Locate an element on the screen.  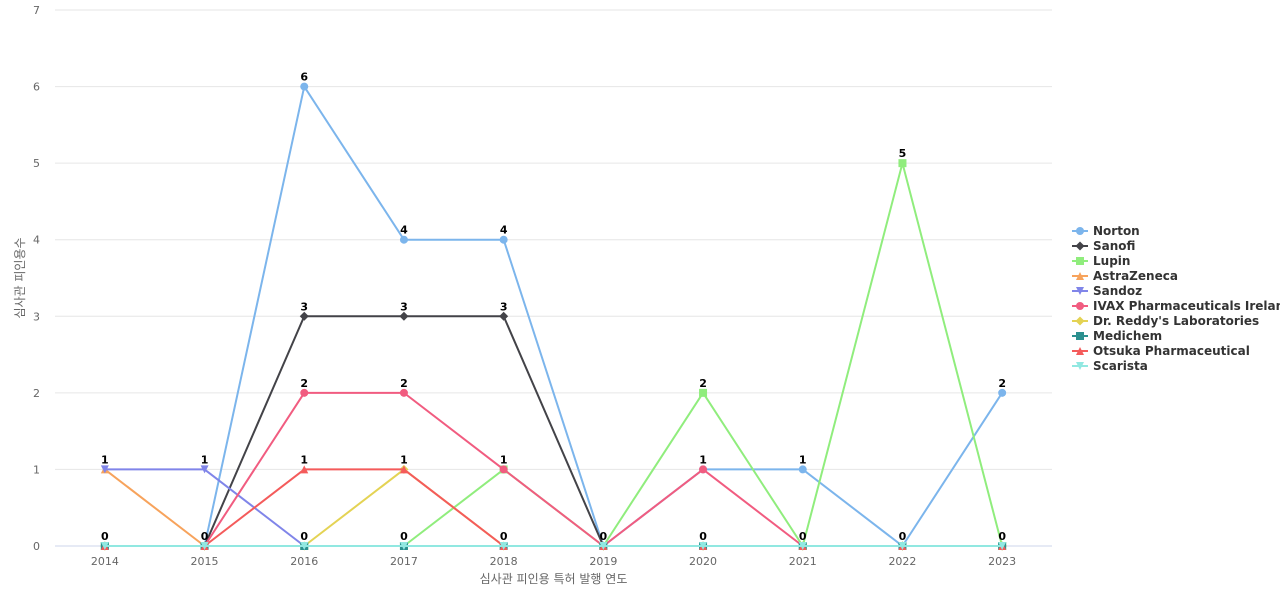
data-label: 6 is located at coordinates (304, 77).